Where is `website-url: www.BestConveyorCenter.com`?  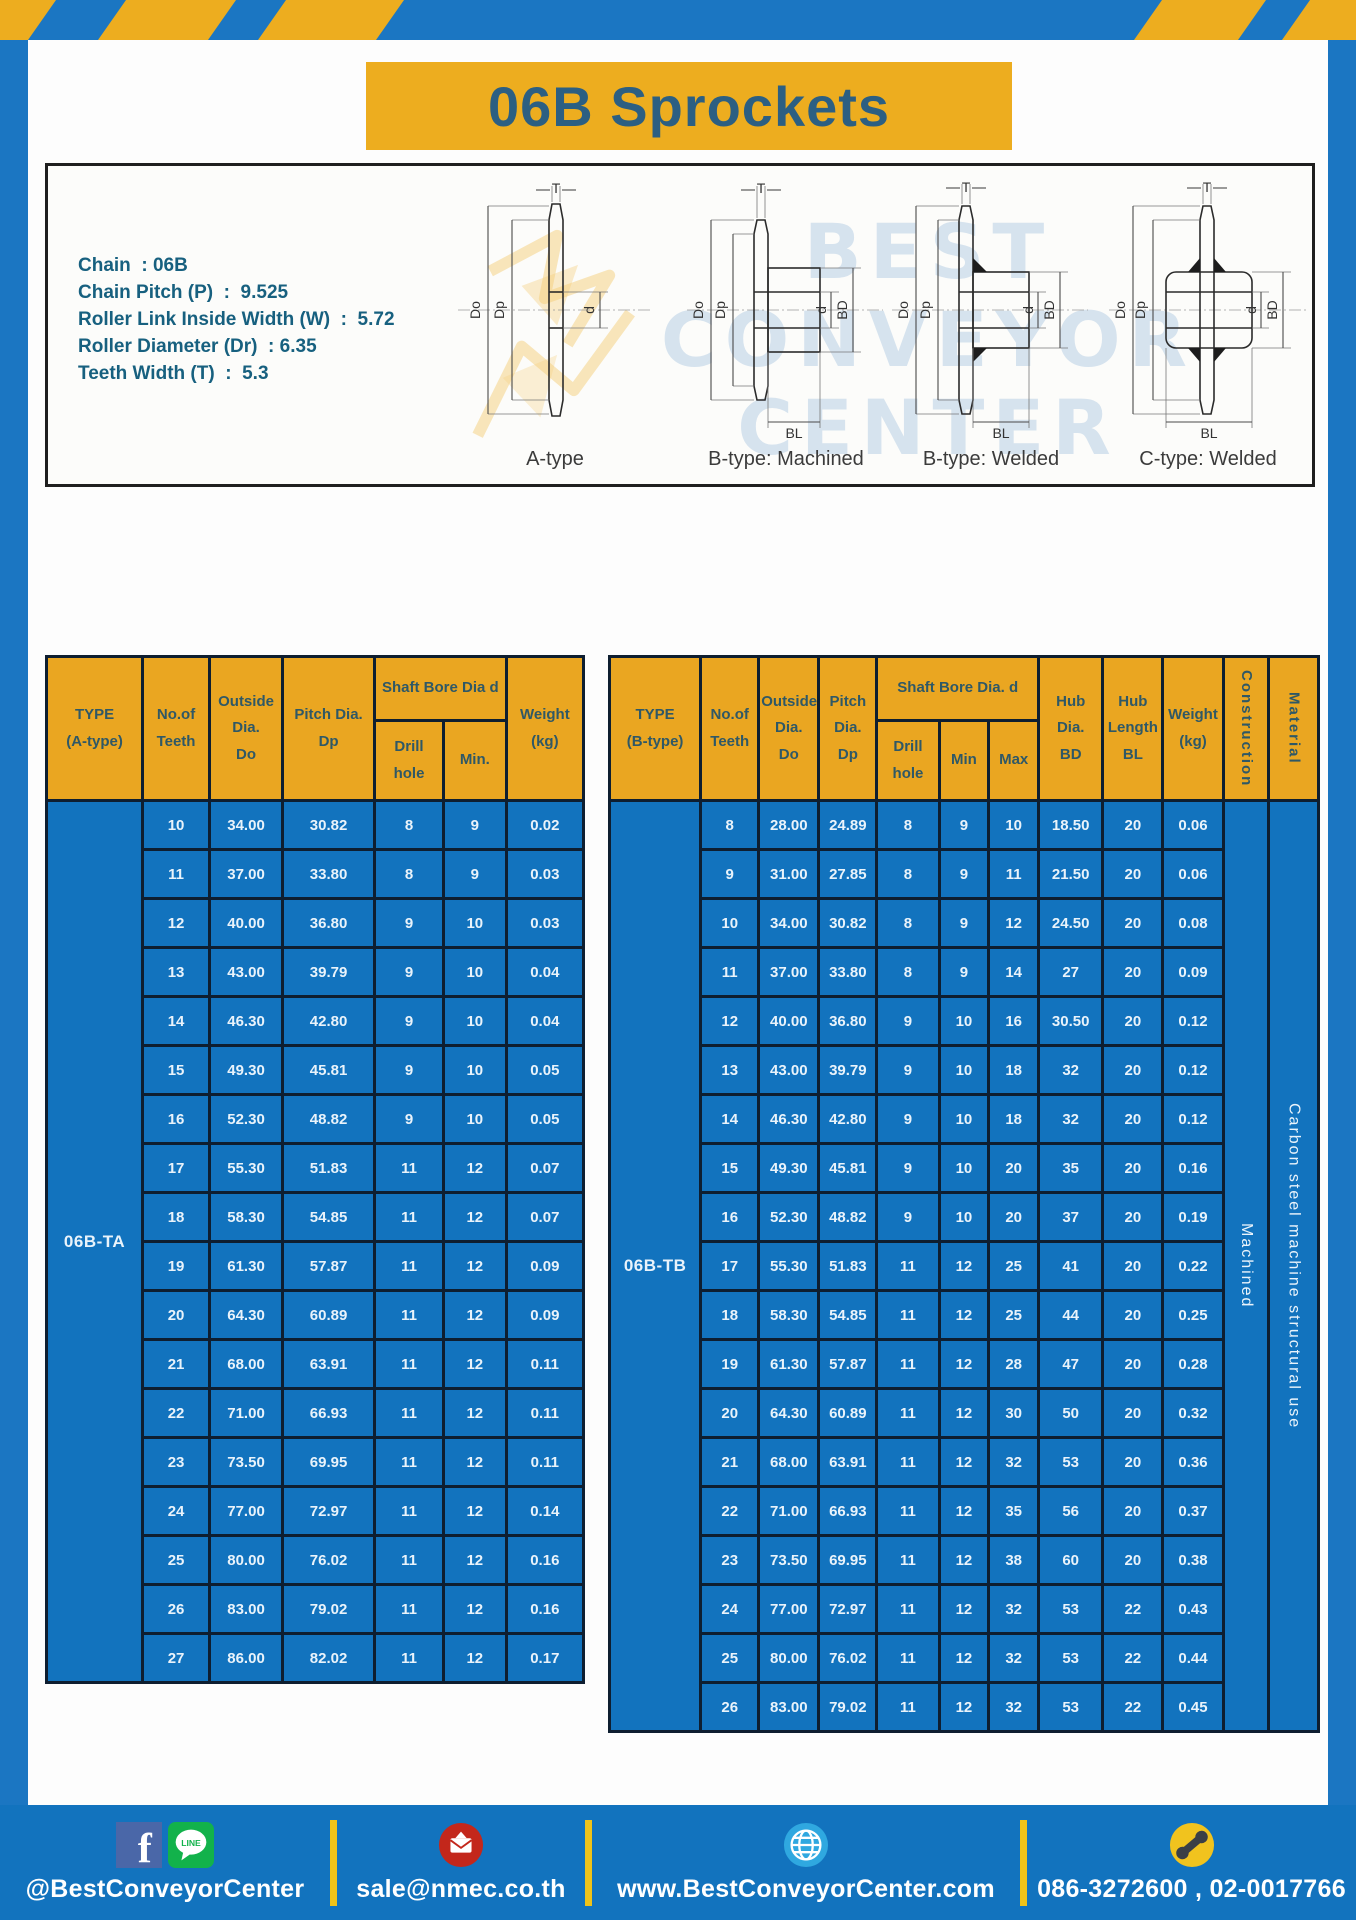
website-url: www.BestConveyorCenter.com is located at coordinates (806, 1888).